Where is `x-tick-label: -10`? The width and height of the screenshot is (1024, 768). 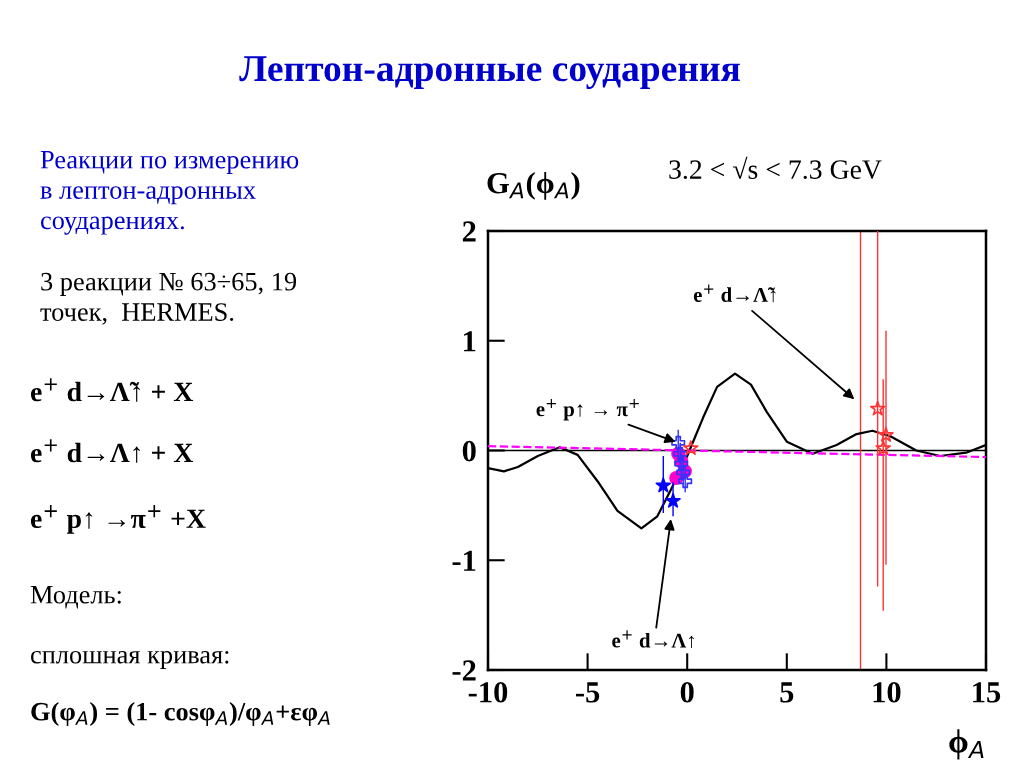
x-tick-label: -10 is located at coordinates (488, 692).